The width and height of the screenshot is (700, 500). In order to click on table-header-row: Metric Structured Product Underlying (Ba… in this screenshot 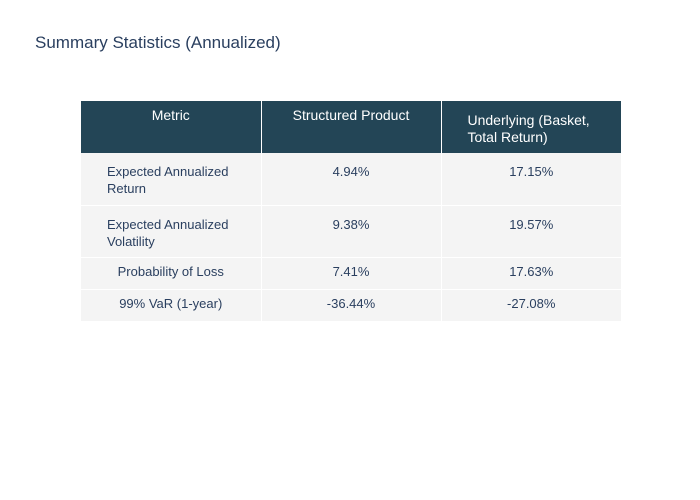, I will do `click(351, 127)`.